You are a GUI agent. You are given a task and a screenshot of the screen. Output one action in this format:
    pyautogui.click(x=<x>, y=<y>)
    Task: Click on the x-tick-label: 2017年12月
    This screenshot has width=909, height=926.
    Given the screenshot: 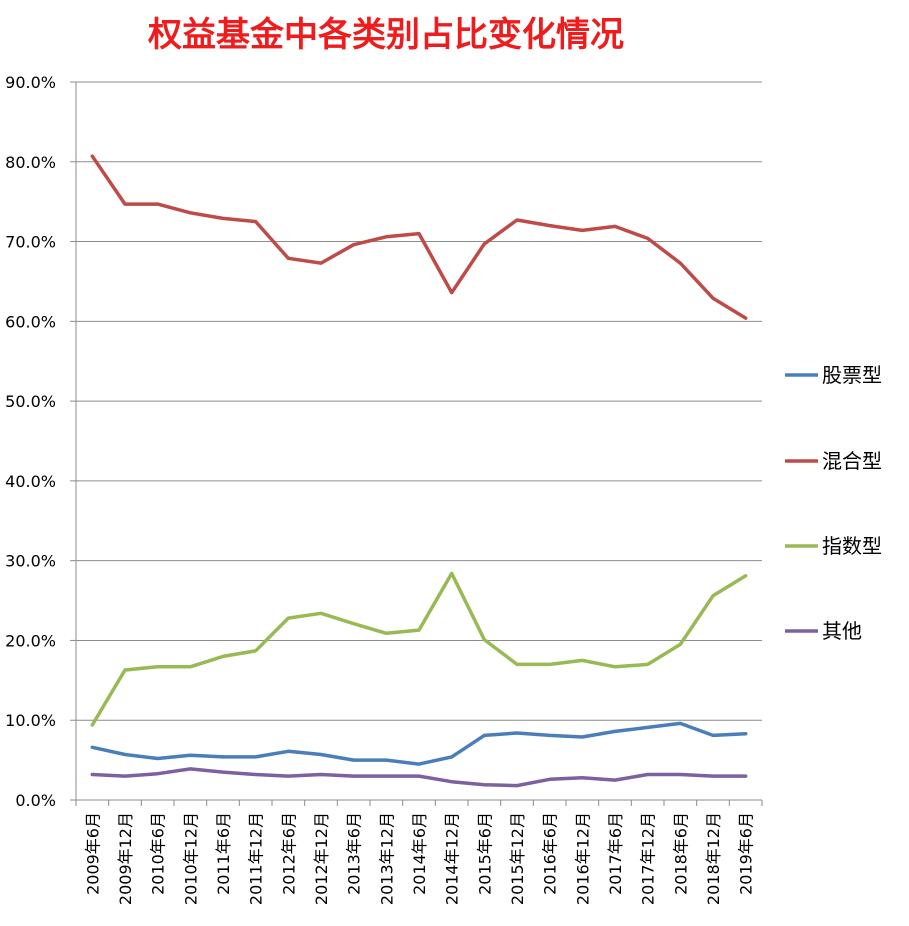 What is the action you would take?
    pyautogui.click(x=648, y=858)
    